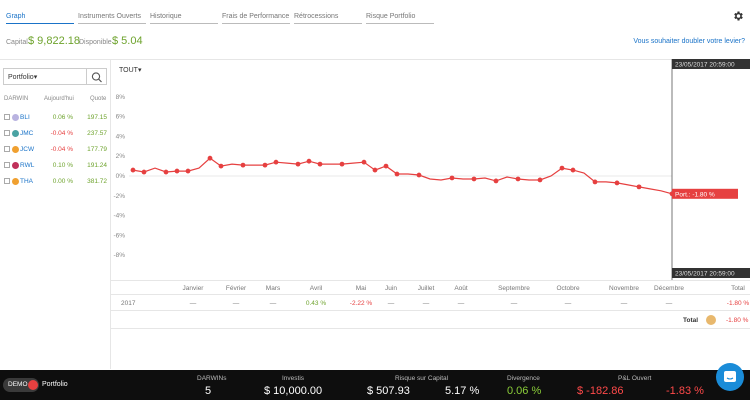  I want to click on tab-retrocessions: Rétrocessions, so click(328, 16).